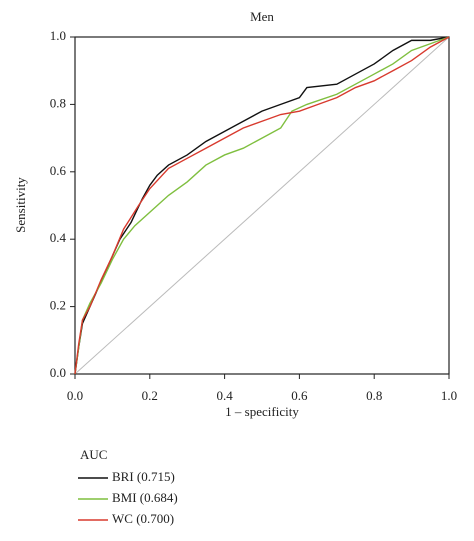  What do you see at coordinates (58, 305) in the screenshot?
I see `y-tick-label: 0.2` at bounding box center [58, 305].